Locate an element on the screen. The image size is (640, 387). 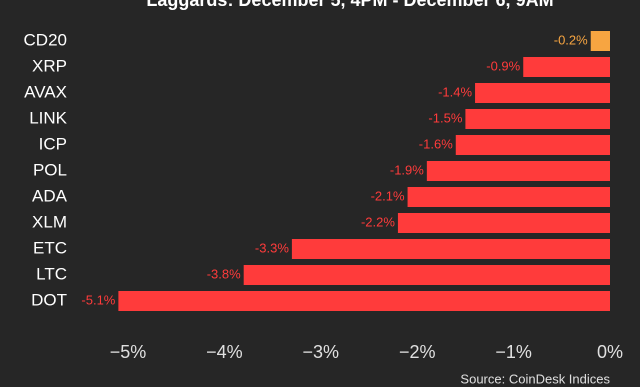
x-tick-label: −2% is located at coordinates (417, 352).